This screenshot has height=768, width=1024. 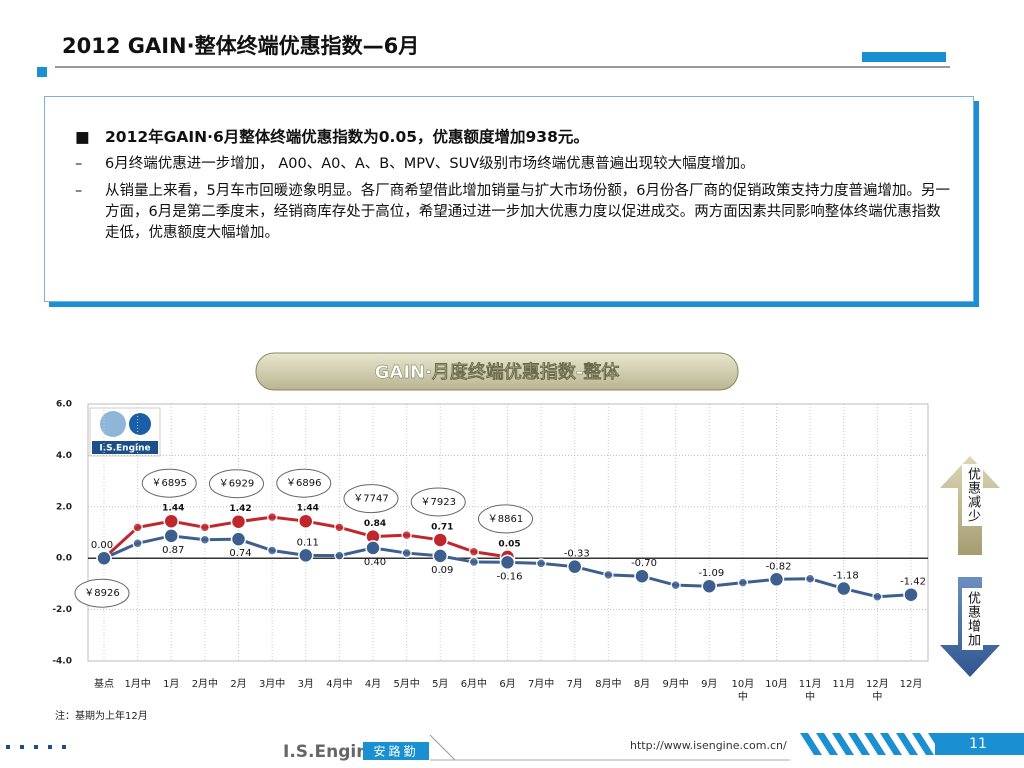 I want to click on x-tick-label: 7月, so click(x=574, y=684).